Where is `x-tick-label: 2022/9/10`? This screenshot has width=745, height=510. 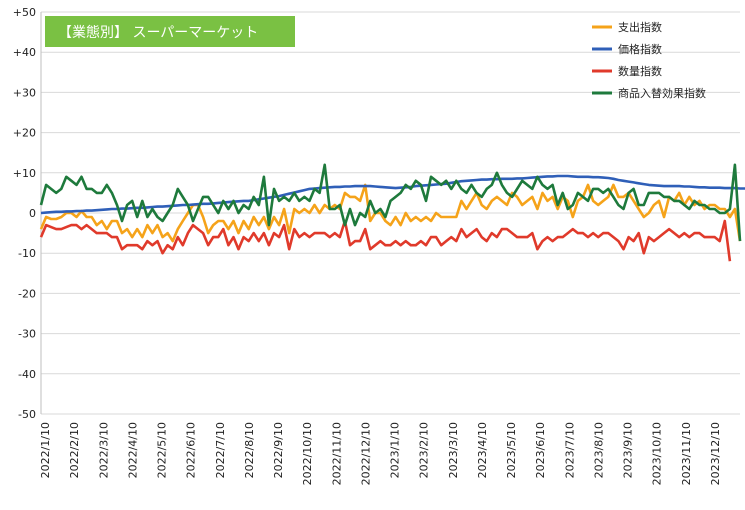 x-tick-label: 2022/9/10 is located at coordinates (278, 450).